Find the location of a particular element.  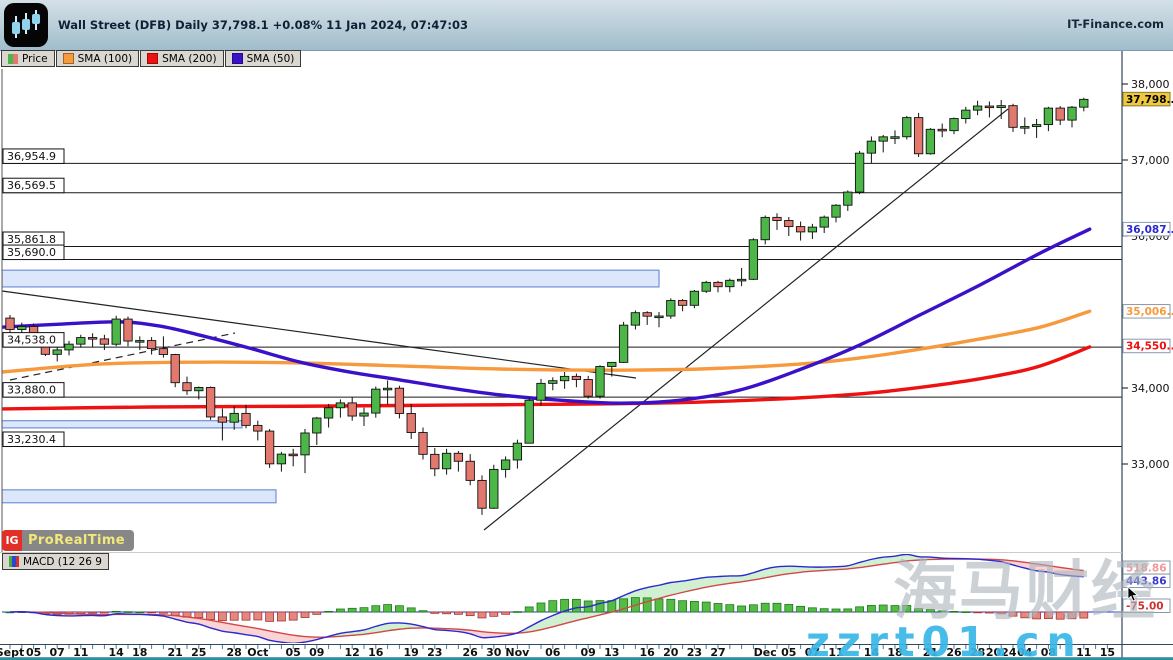

prorealtime-logo: IG ProRealTime is located at coordinates (68, 540).